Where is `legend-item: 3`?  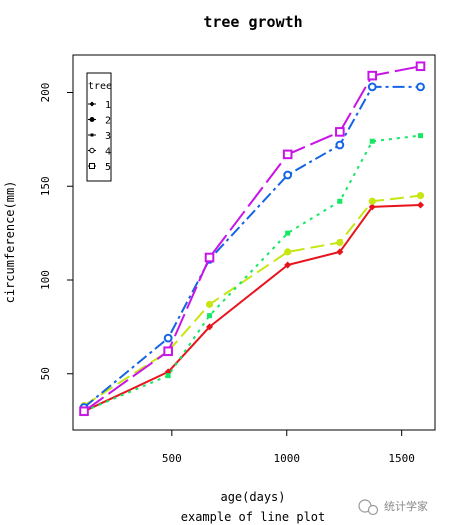
legend-item: 3 is located at coordinates (99, 136).